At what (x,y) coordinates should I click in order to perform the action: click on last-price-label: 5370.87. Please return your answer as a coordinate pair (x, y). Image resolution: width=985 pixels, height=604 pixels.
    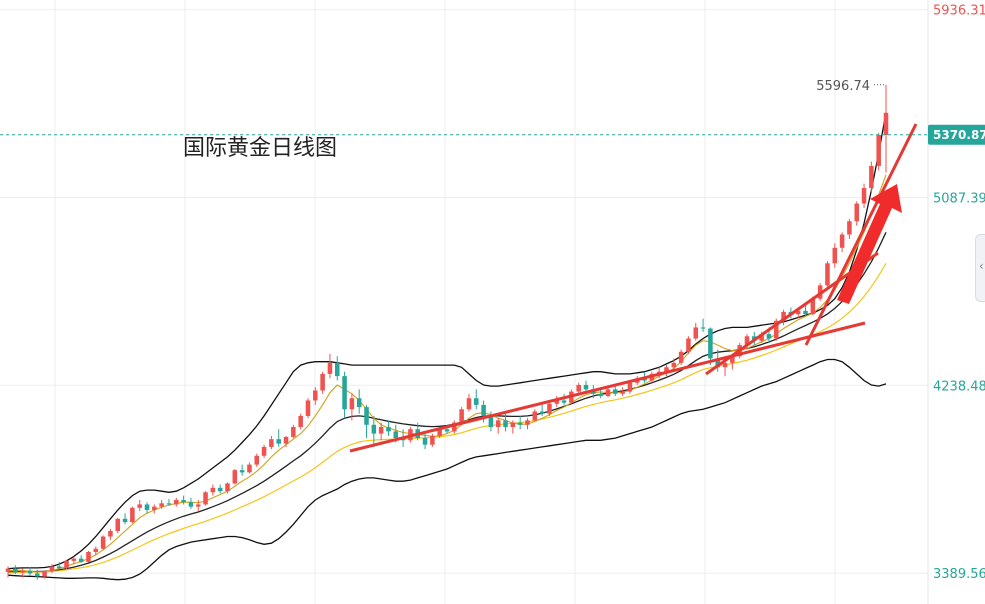
    Looking at the image, I should click on (959, 135).